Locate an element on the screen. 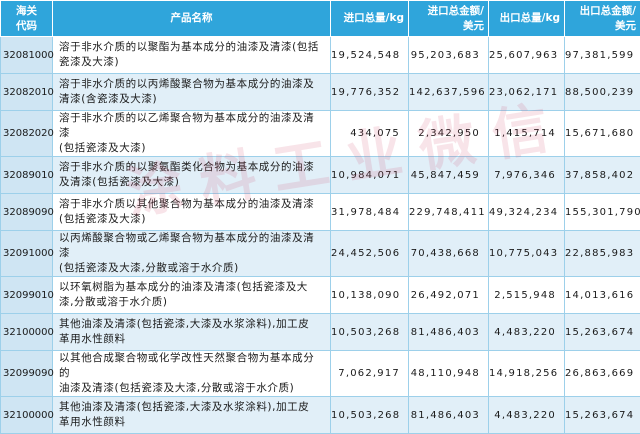  import-volume-cell: 10,984,071 is located at coordinates (370, 175).